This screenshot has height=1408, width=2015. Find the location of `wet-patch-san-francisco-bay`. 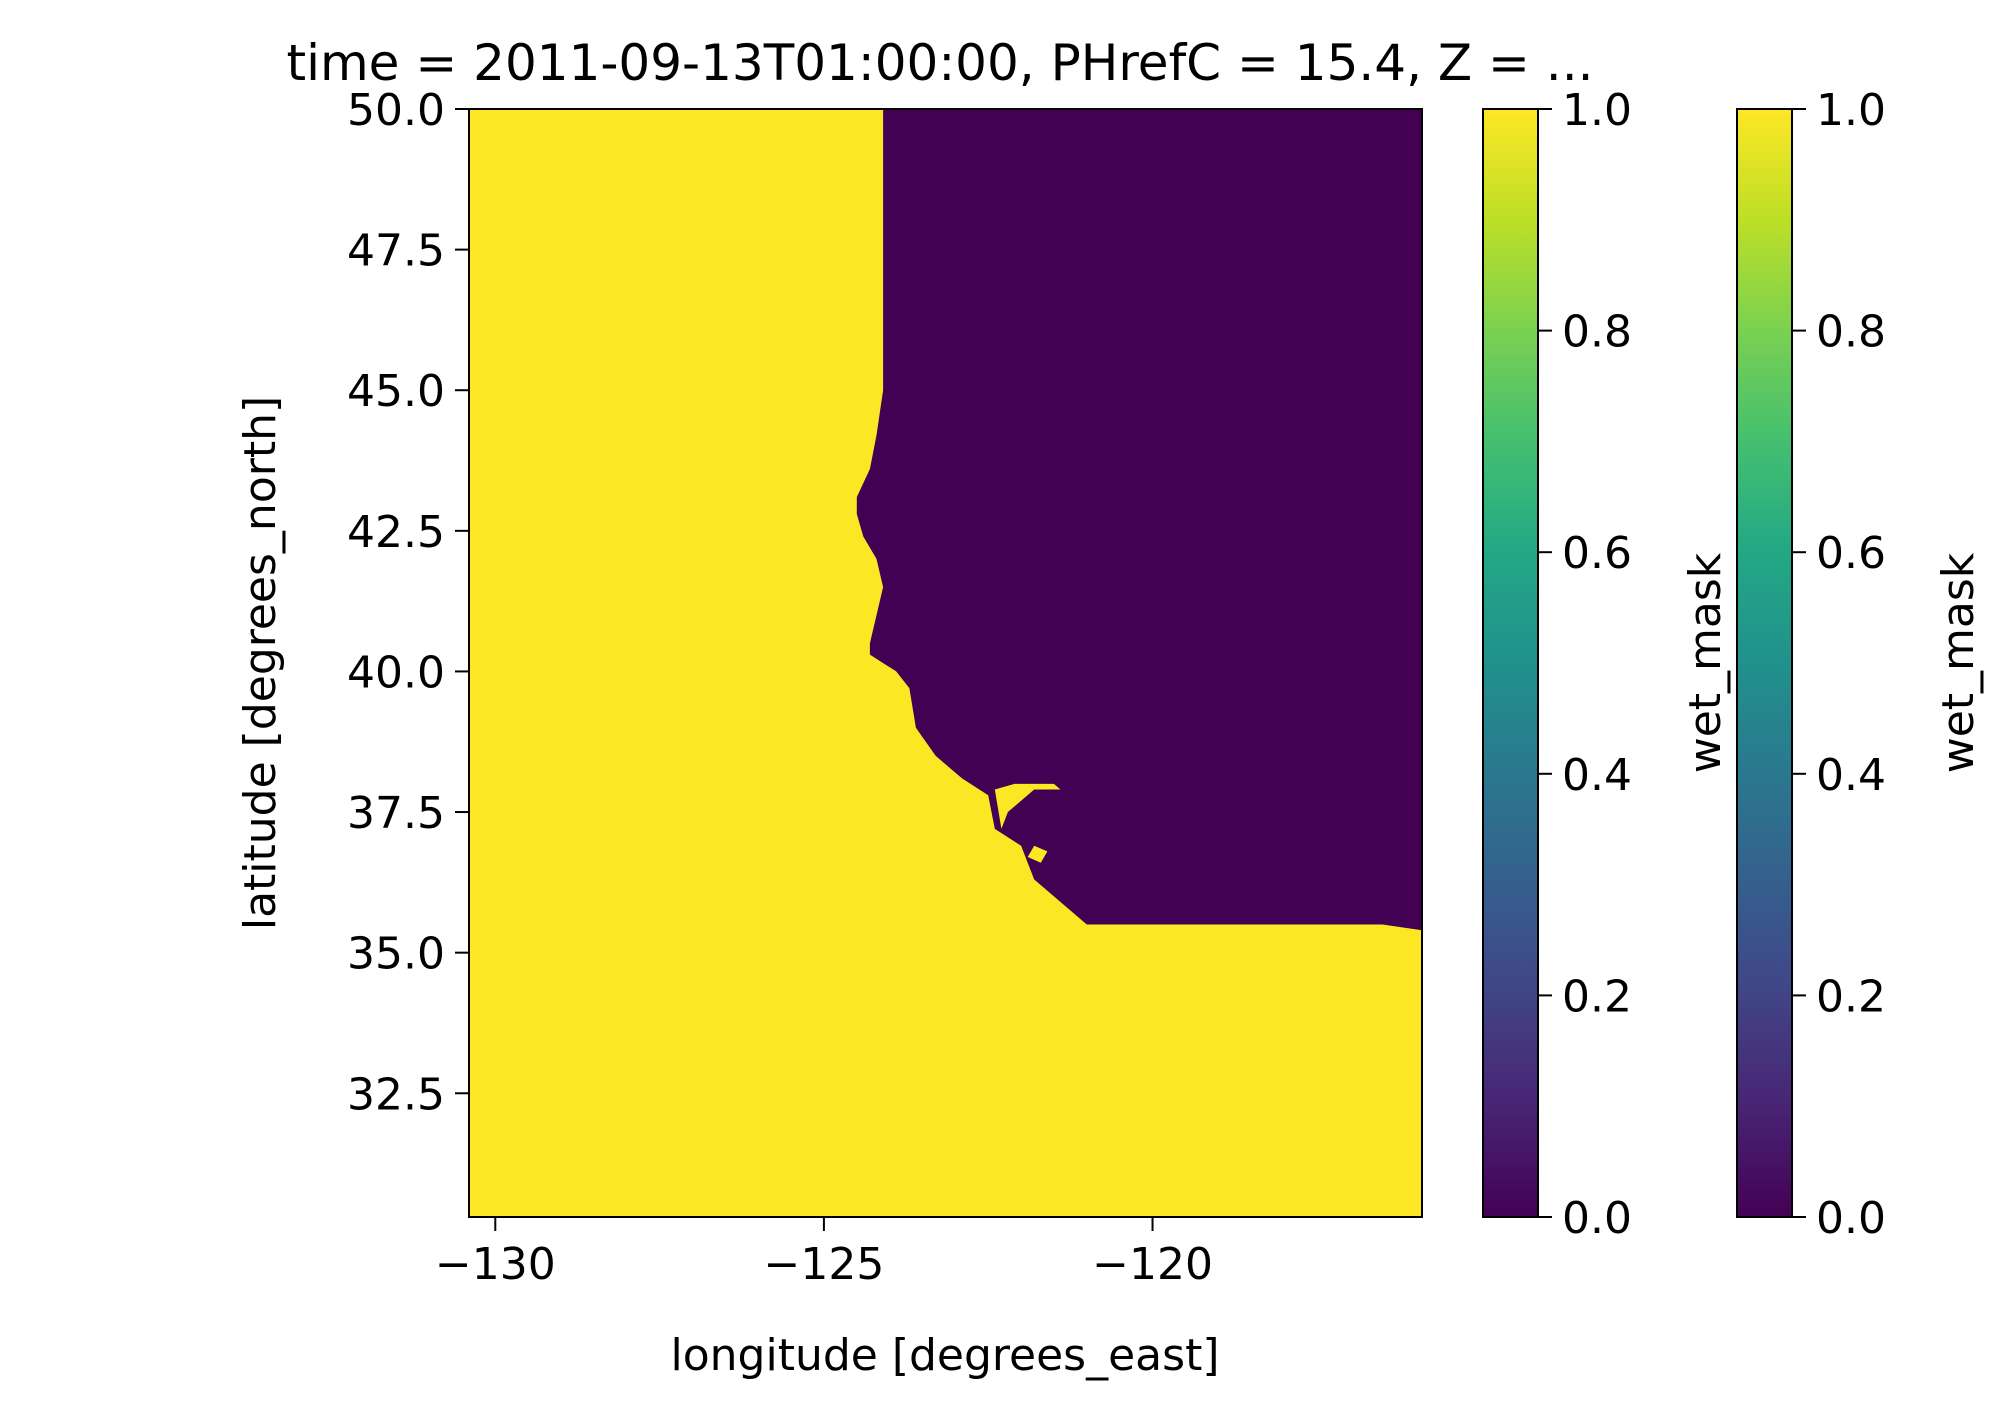

wet-patch-san-francisco-bay is located at coordinates (1027, 806).